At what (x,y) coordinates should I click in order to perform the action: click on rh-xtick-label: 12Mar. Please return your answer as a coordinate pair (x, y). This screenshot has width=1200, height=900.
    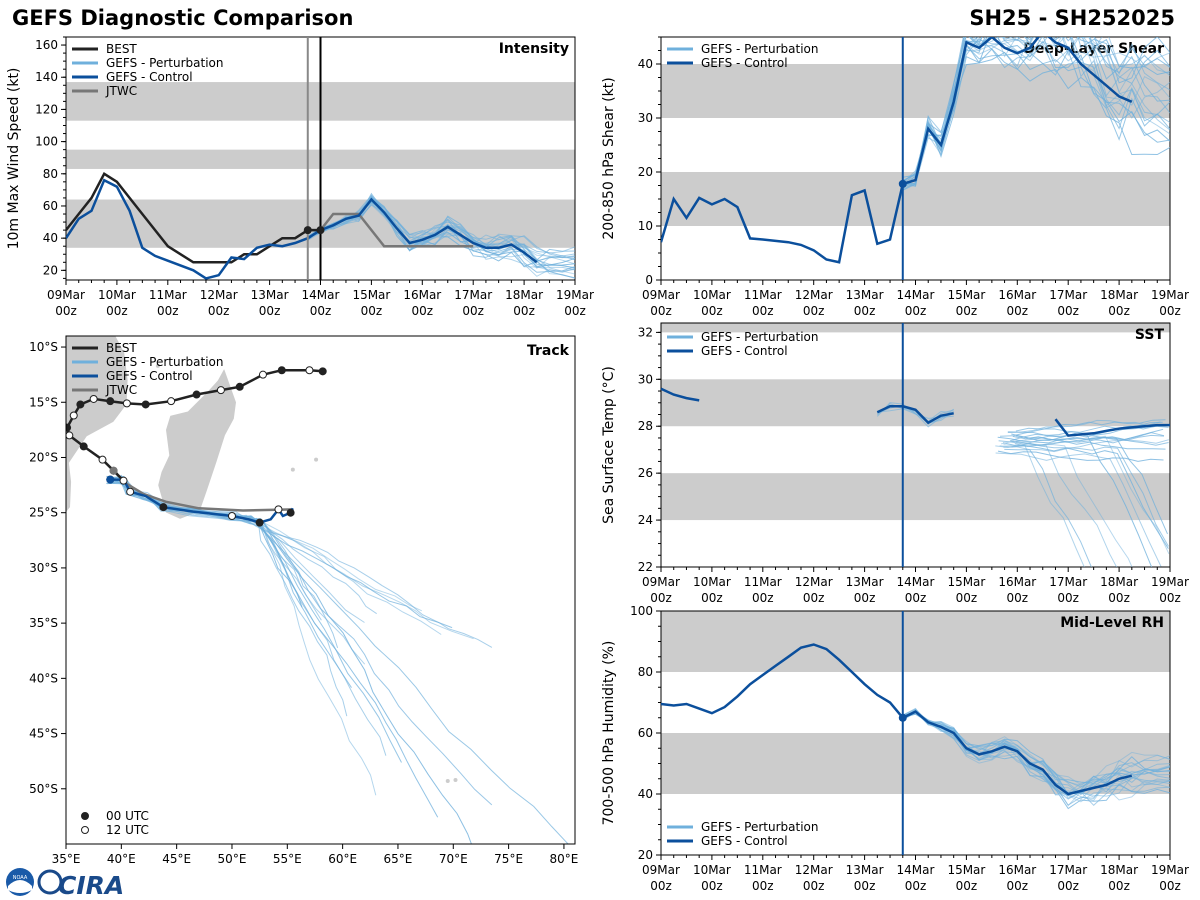
    Looking at the image, I should click on (814, 870).